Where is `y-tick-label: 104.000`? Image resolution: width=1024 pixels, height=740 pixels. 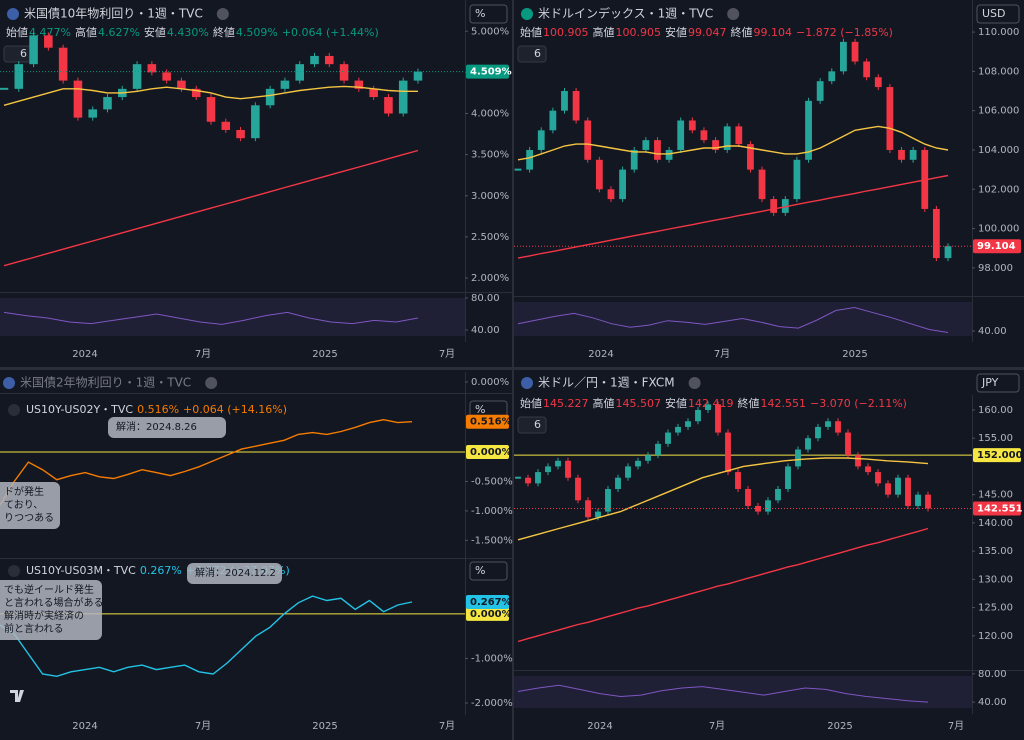
y-tick-label: 104.000 is located at coordinates (998, 150).